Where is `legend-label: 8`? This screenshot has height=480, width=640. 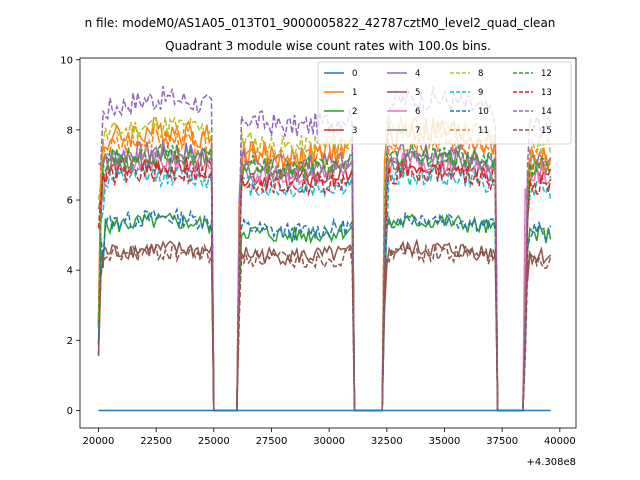 legend-label: 8 is located at coordinates (480, 74).